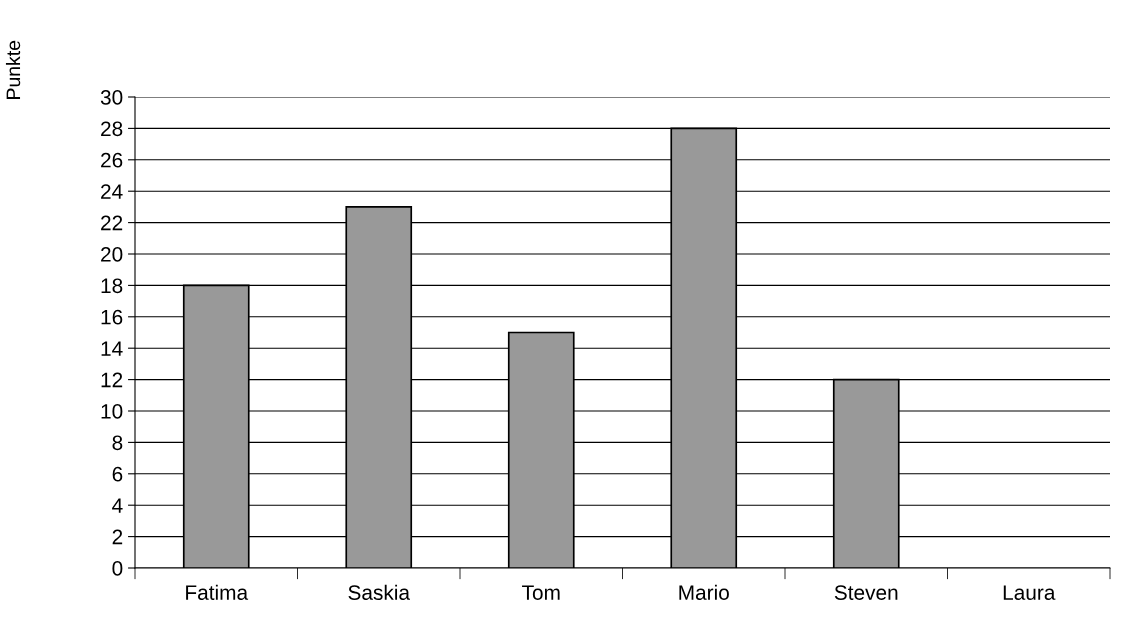 The image size is (1135, 617). I want to click on x-tick-label: Saskia, so click(379, 592).